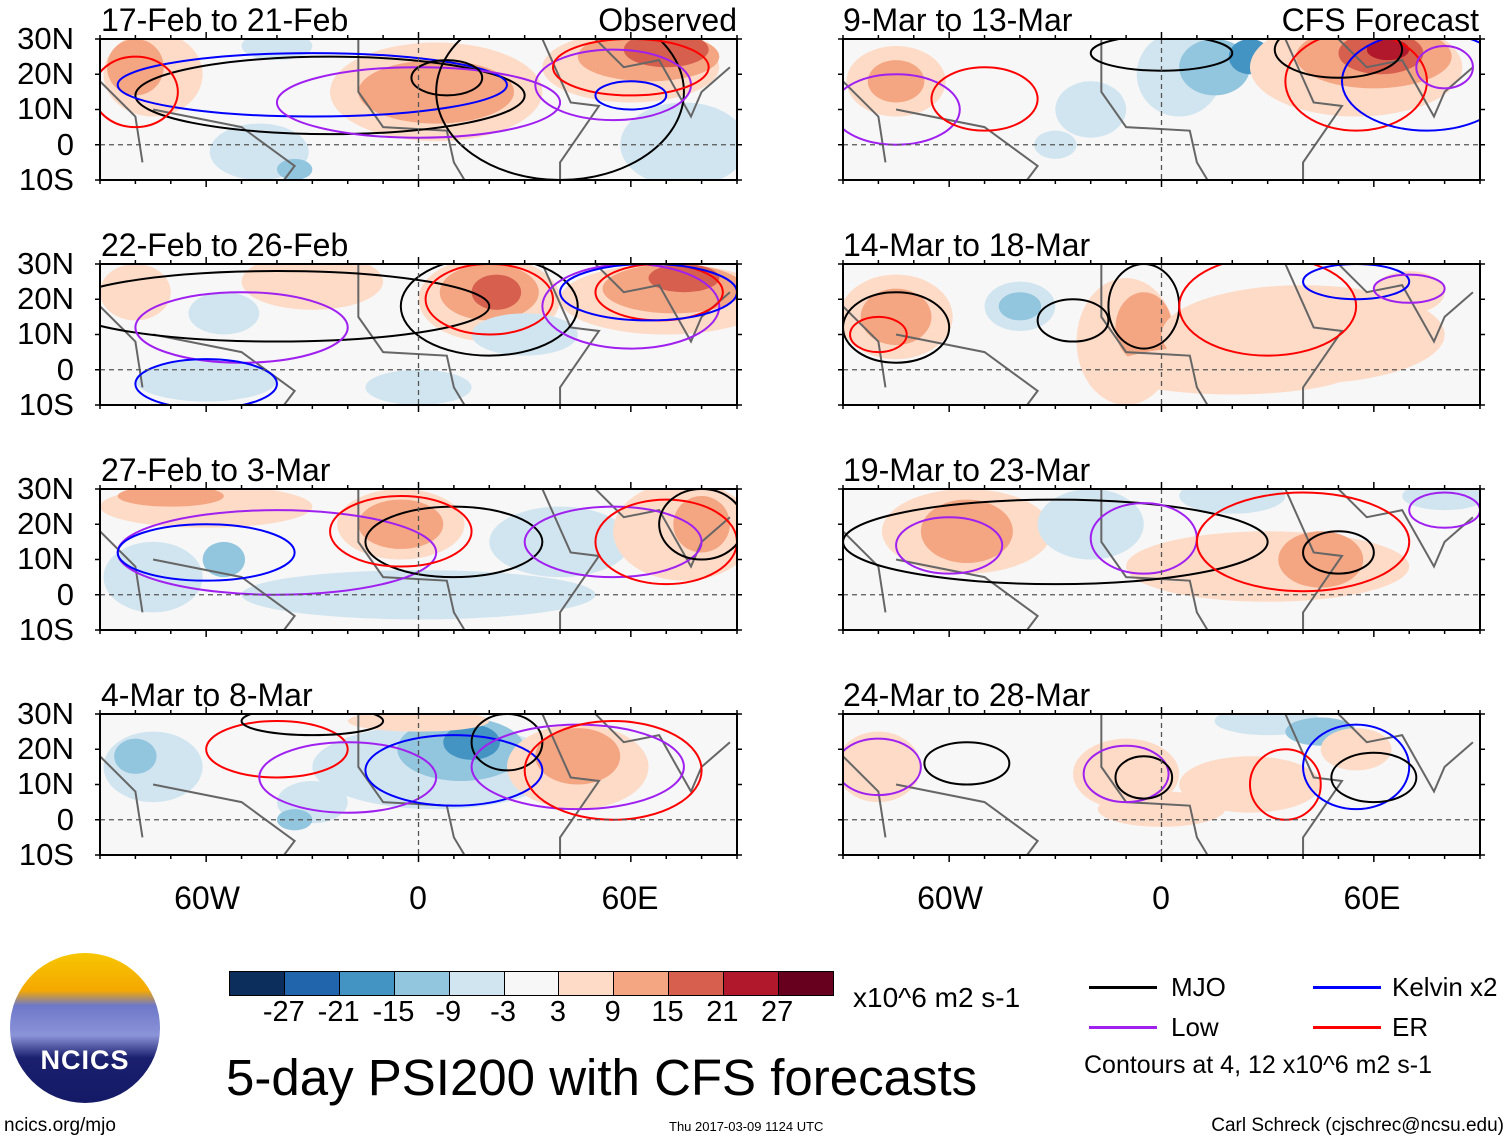 The height and width of the screenshot is (1142, 1510). I want to click on legend-er-line, so click(1347, 1027).